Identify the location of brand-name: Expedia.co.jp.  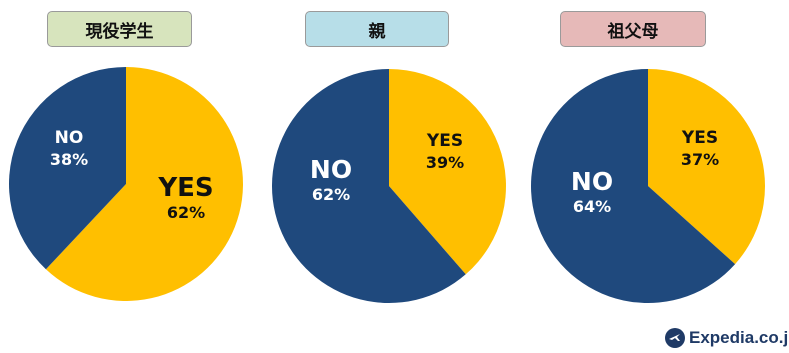
(739, 337).